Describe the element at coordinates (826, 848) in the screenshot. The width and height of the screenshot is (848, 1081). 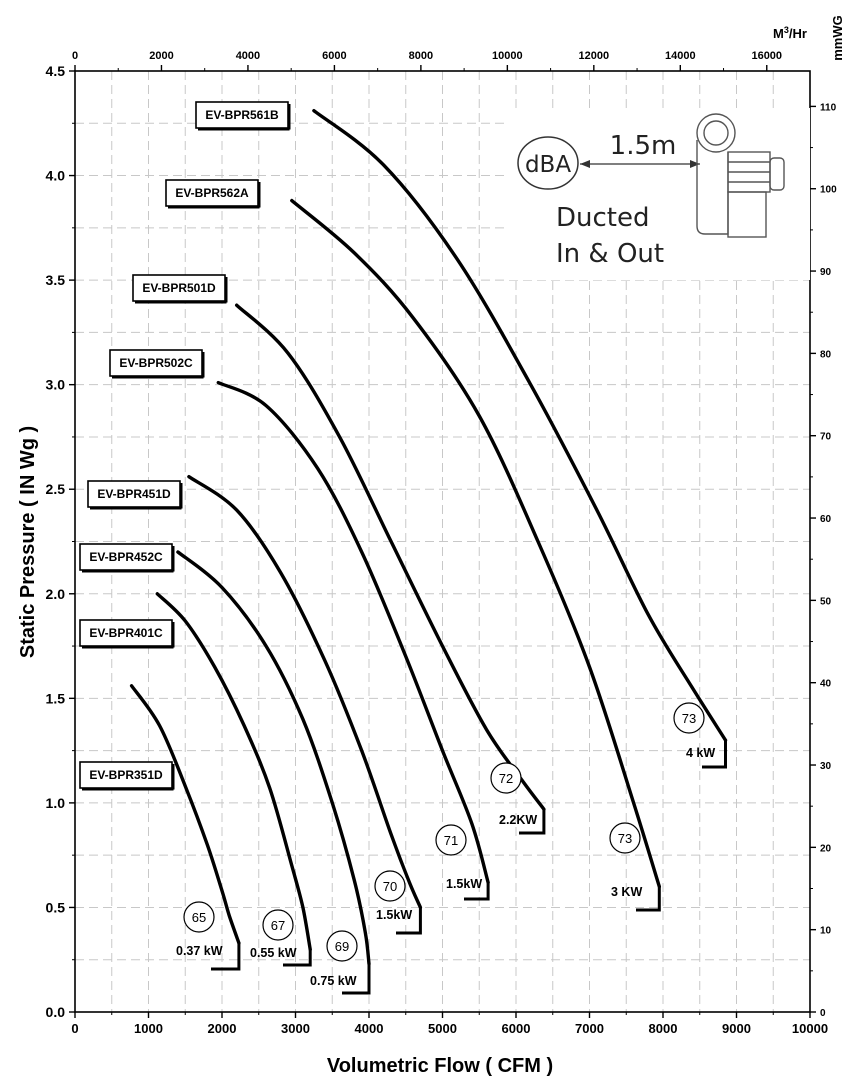
I see `y2-tick-label: 20` at that location.